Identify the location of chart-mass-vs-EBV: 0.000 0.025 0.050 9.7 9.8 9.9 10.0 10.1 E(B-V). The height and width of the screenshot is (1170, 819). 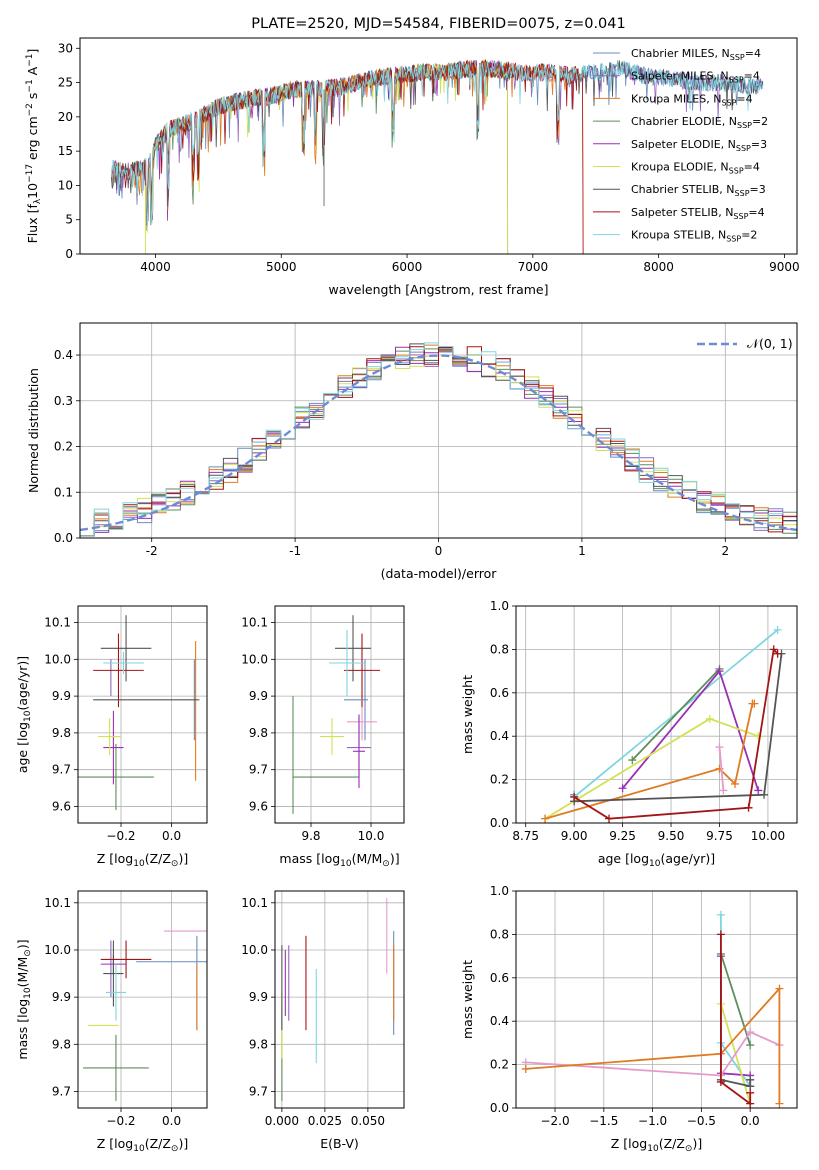
(323, 1020).